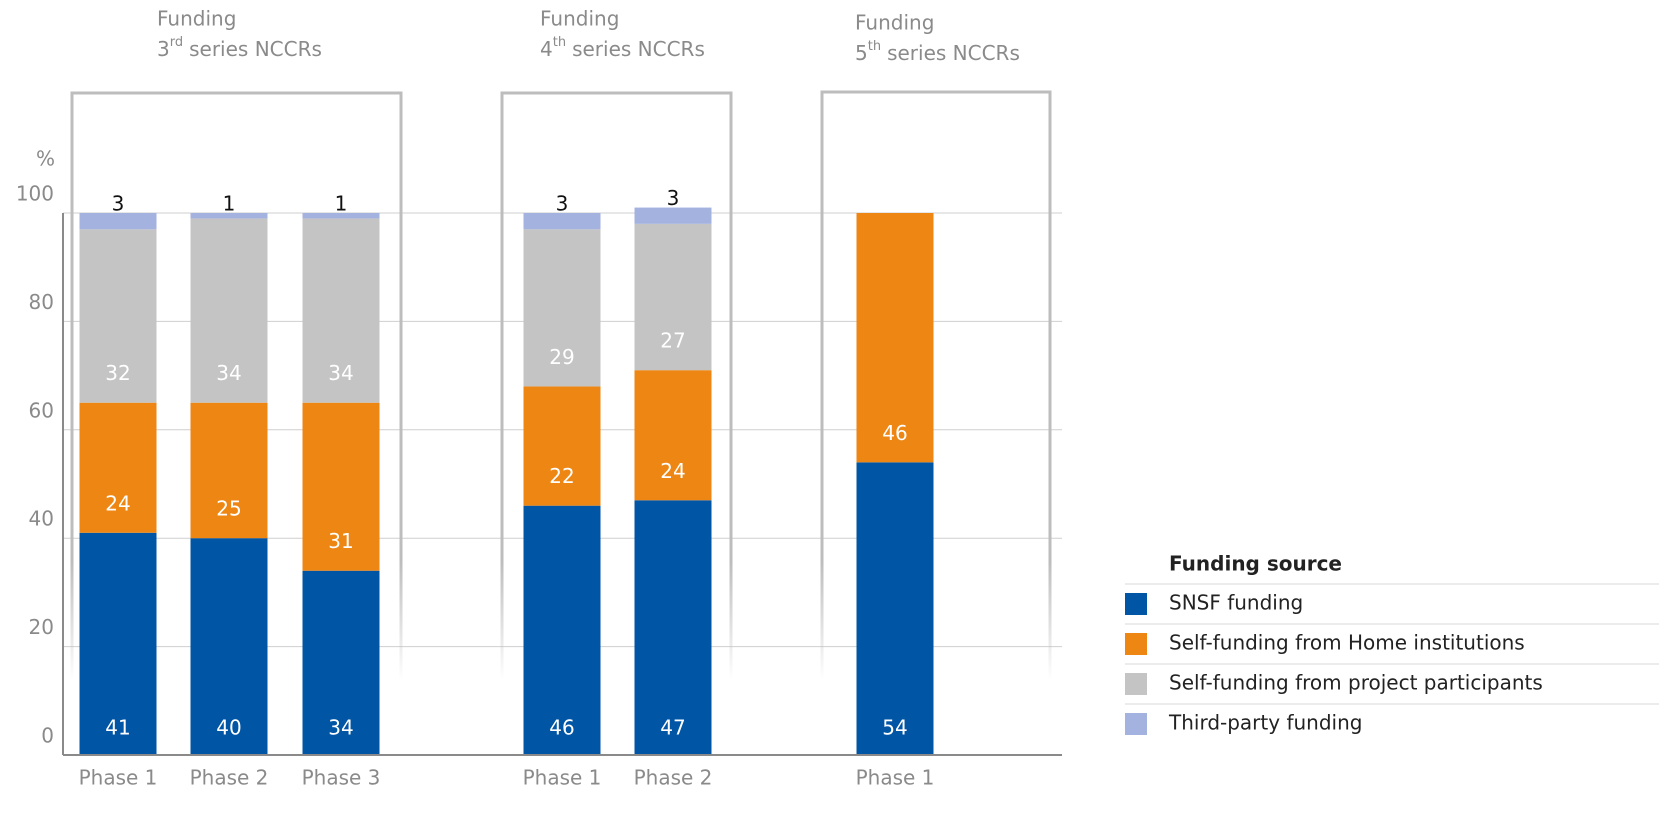  I want to click on group-subtitle: 3rd series NCCRs, so click(239, 48).